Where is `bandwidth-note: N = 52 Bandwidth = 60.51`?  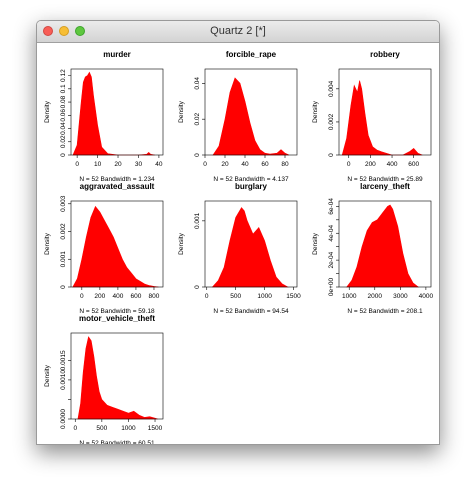 bandwidth-note: N = 52 Bandwidth = 60.51 is located at coordinates (117, 442).